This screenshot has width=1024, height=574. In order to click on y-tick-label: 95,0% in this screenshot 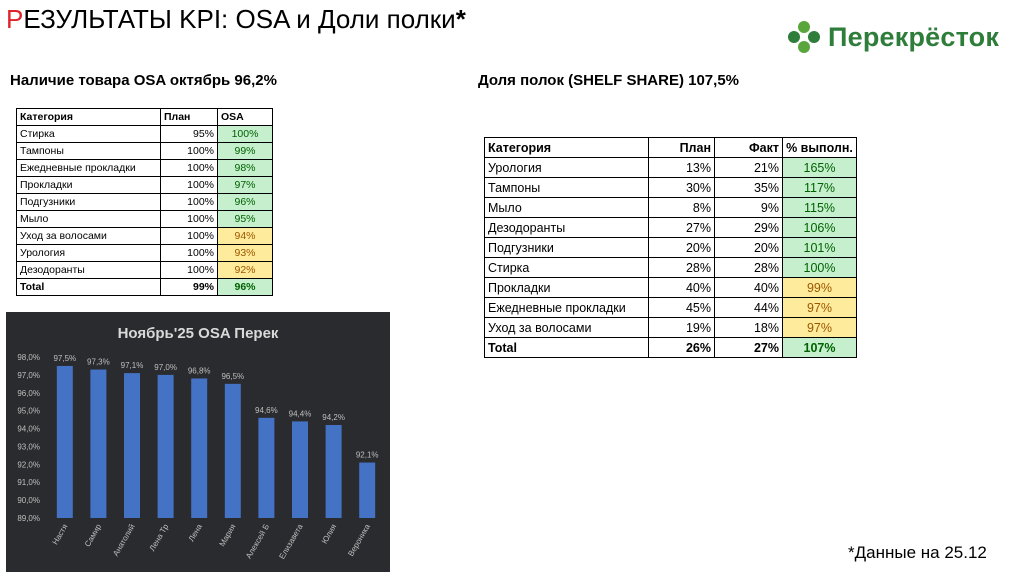, I will do `click(28, 411)`.